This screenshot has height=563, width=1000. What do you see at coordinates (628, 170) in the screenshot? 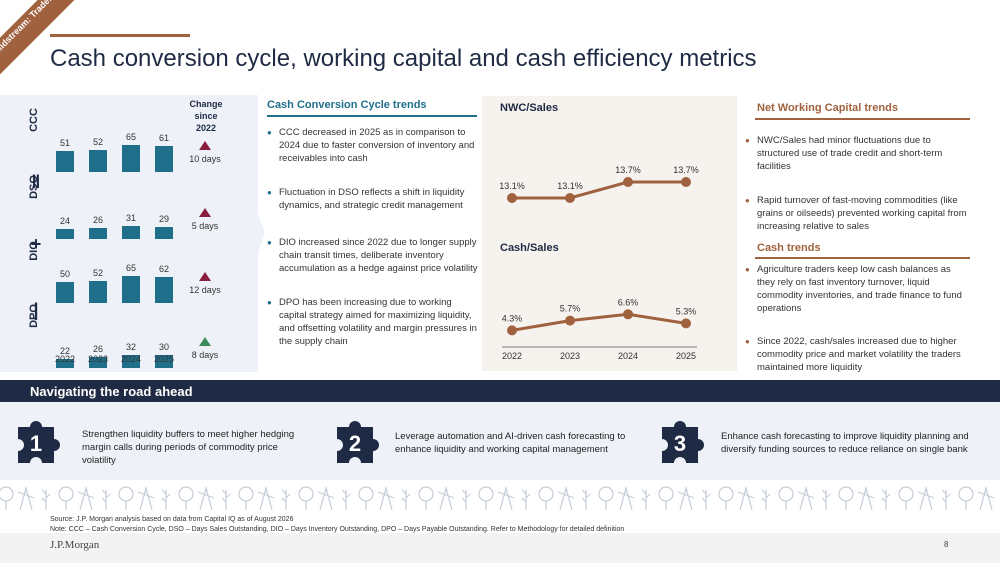
I see `data-label-0-2024: 13.7%` at bounding box center [628, 170].